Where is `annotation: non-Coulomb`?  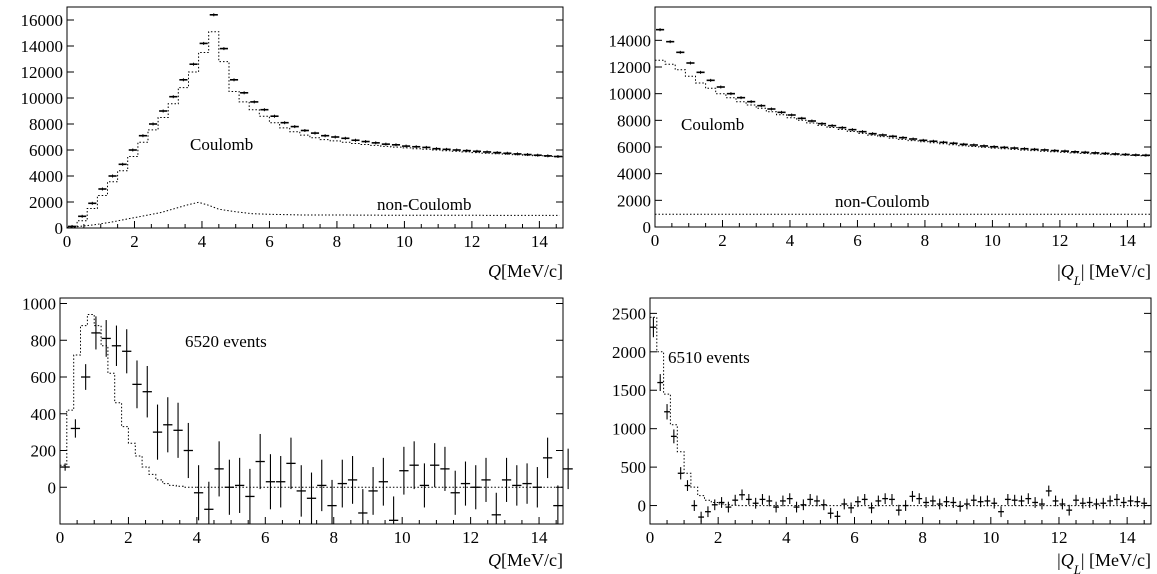 annotation: non-Coulomb is located at coordinates (424, 204).